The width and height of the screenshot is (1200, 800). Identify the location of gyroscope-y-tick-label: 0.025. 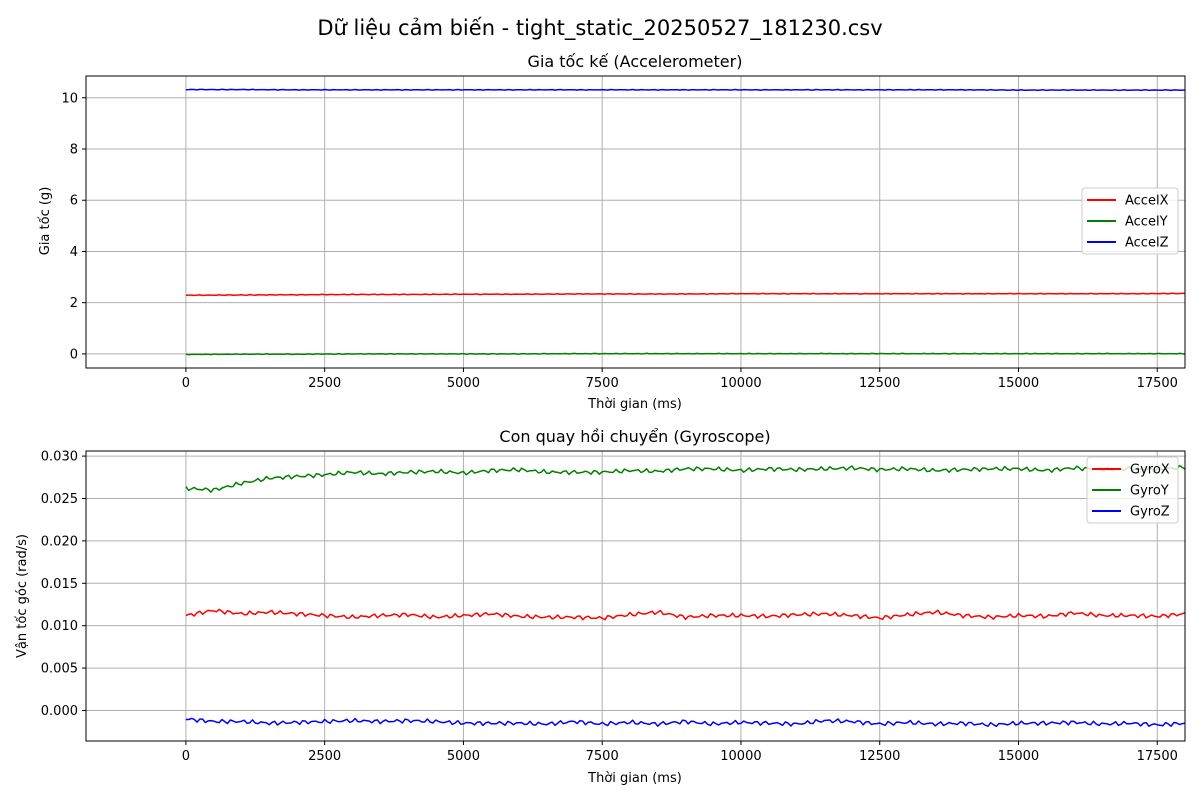
(59, 499).